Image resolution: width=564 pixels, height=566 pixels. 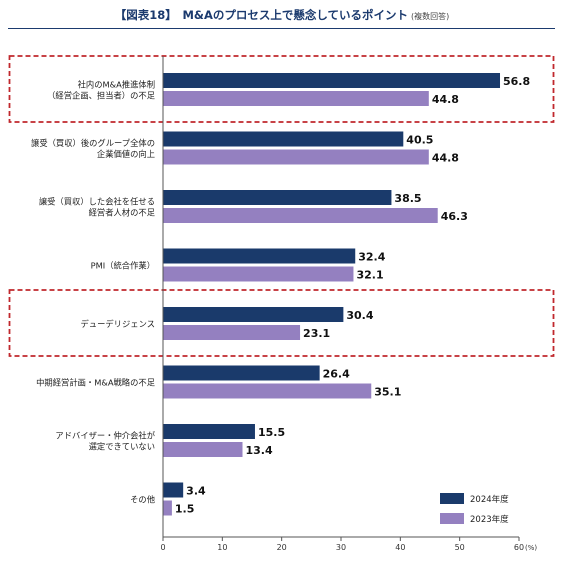 I want to click on x-tick-label-3: 30, so click(x=341, y=547).